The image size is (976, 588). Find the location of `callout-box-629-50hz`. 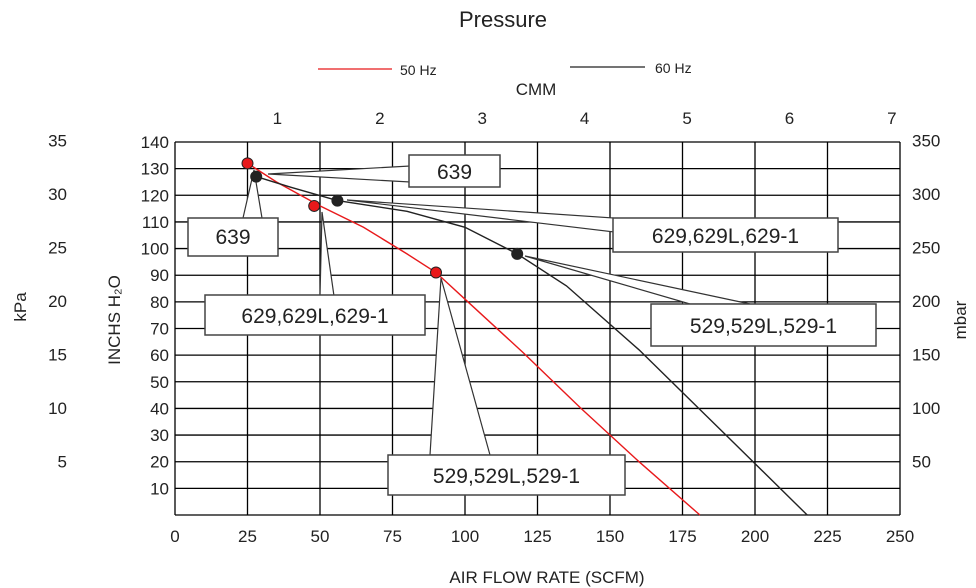

callout-box-629-50hz is located at coordinates (315, 315).